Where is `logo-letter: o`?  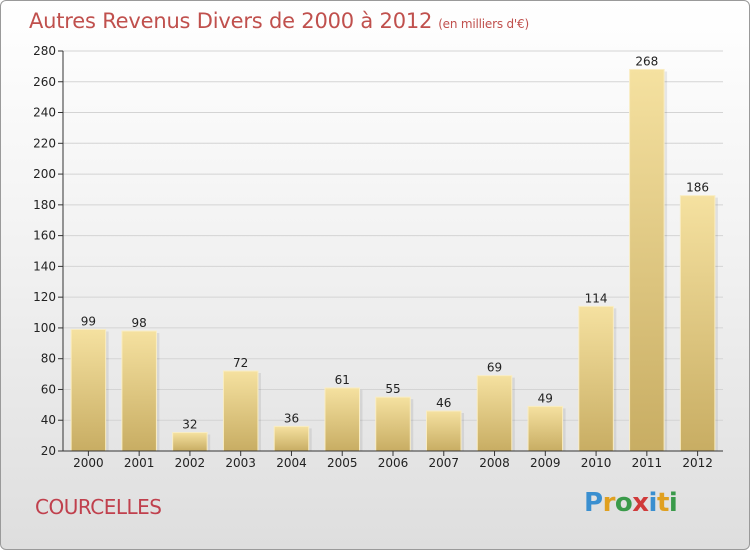 logo-letter: o is located at coordinates (623, 503).